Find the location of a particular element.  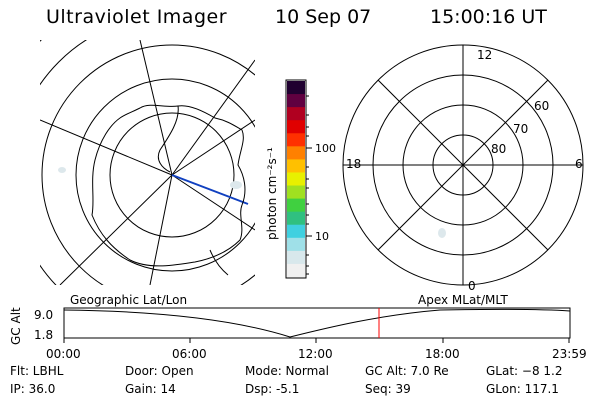

filter-info: Flt: LBHL is located at coordinates (37, 371).